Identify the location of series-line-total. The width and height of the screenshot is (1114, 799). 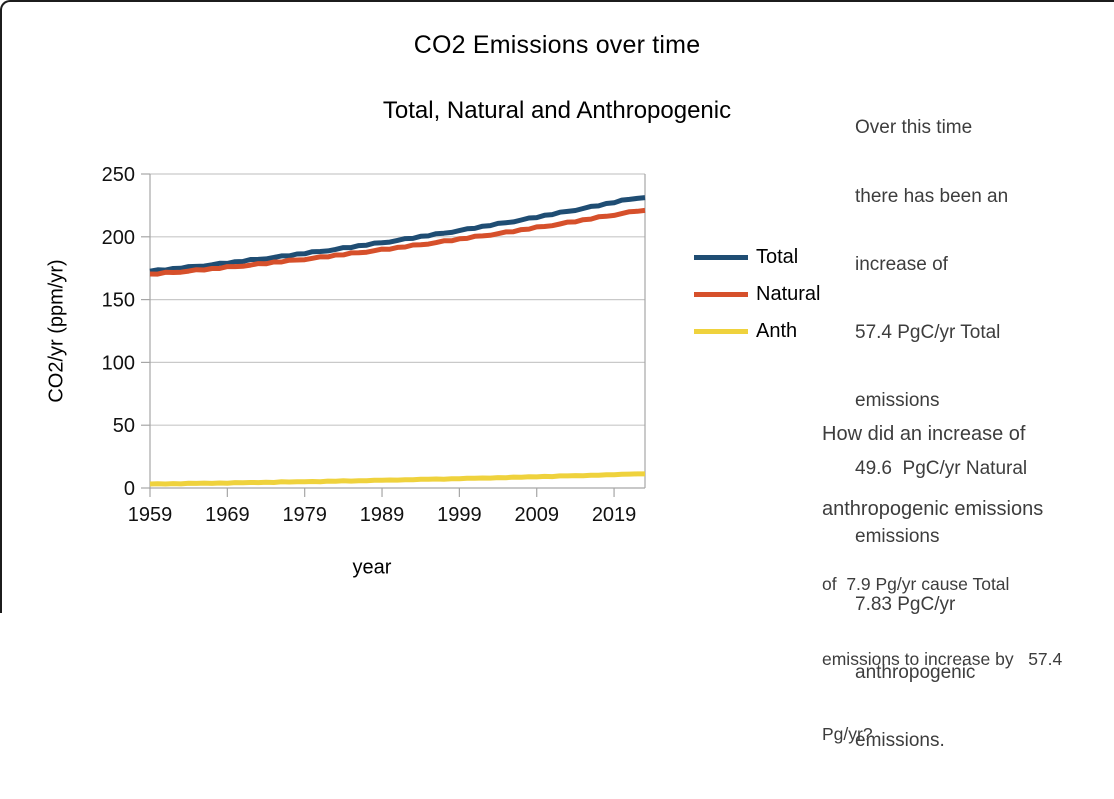
(397, 234).